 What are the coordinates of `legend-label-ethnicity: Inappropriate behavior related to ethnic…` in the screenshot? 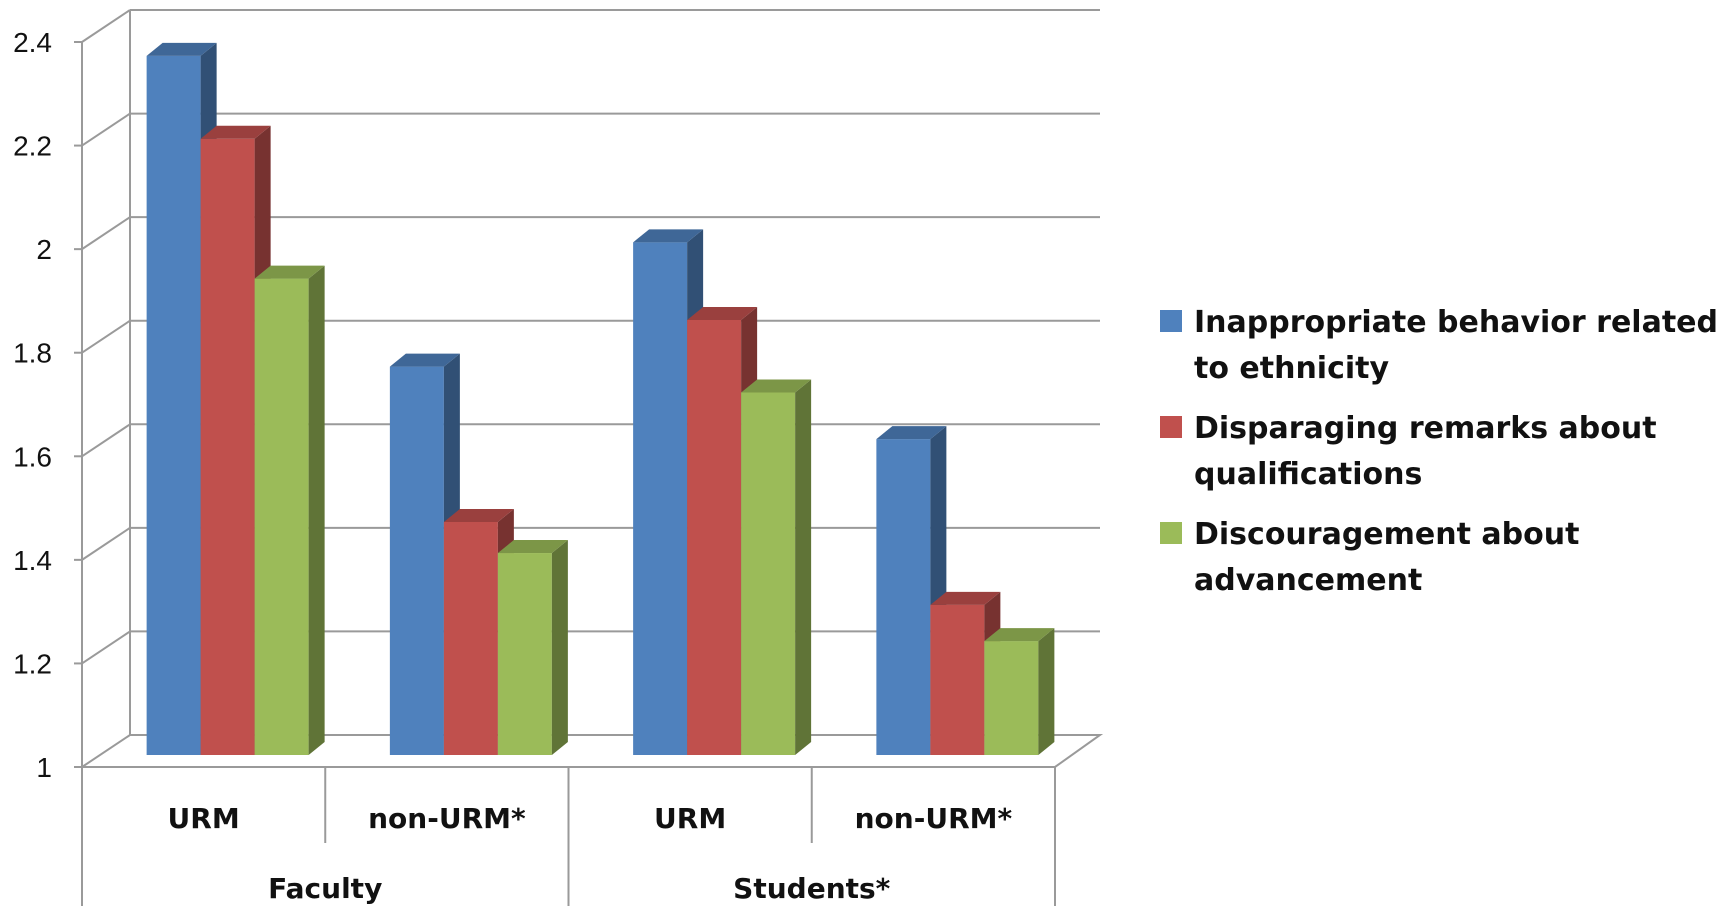 It's located at (1456, 345).